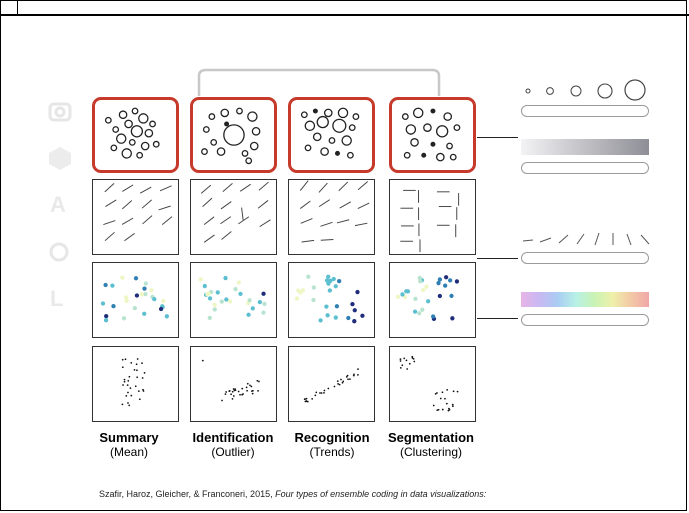 The width and height of the screenshot is (689, 513). I want to click on hue-slider, so click(585, 320).